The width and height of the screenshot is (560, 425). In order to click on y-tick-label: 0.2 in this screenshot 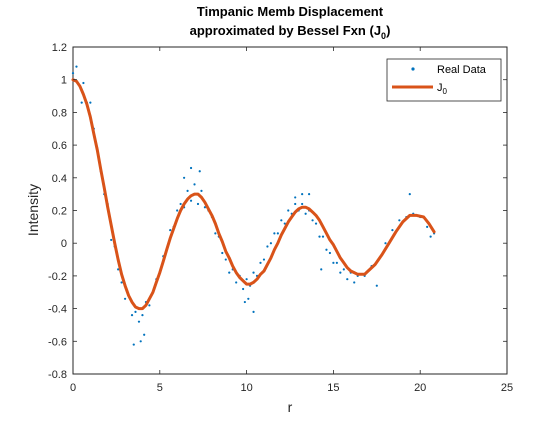, I will do `click(59, 212)`.